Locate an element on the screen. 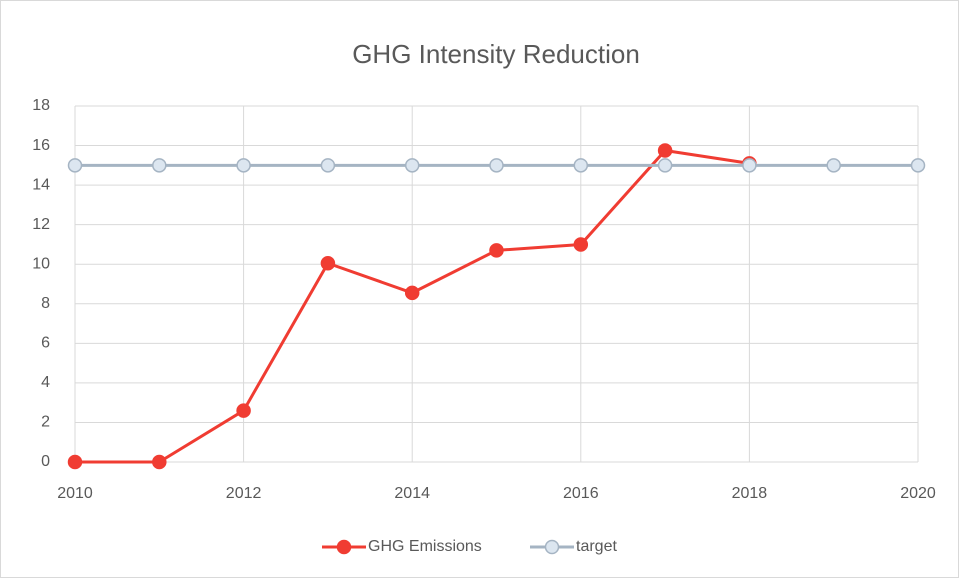 The height and width of the screenshot is (579, 960). y-tick-label: 18 is located at coordinates (41, 105).